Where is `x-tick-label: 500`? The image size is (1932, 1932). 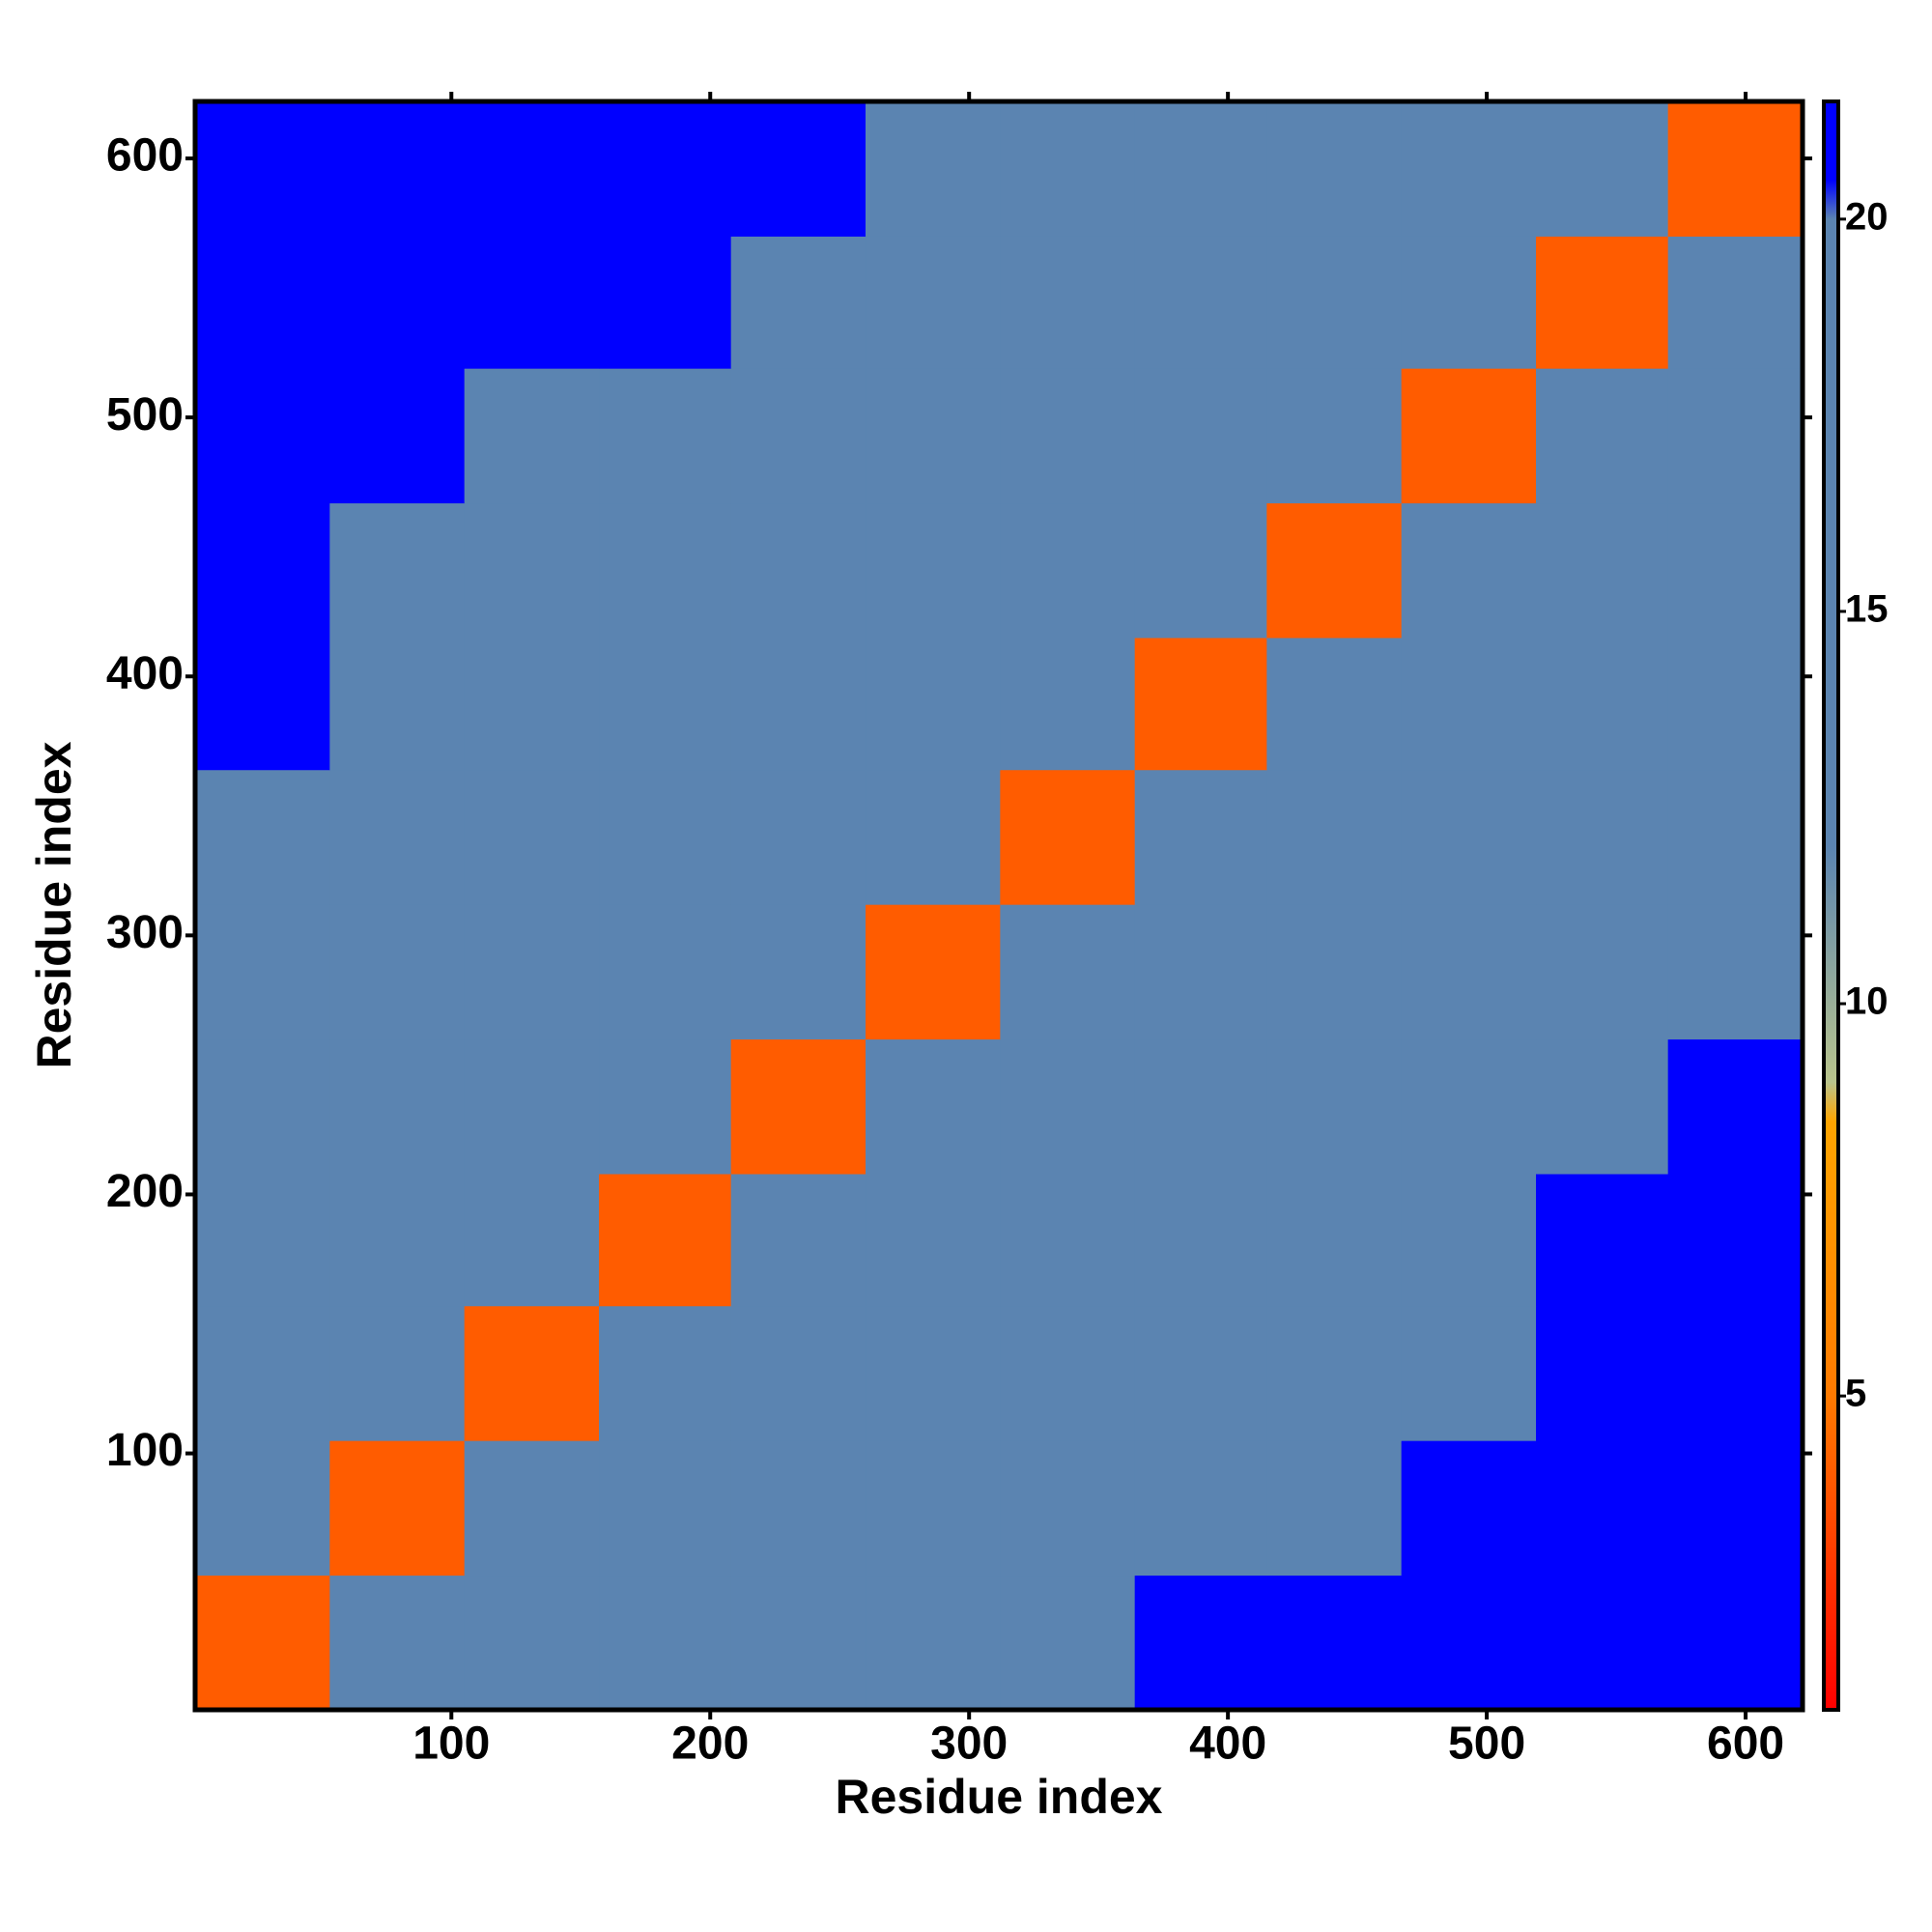 x-tick-label: 500 is located at coordinates (1486, 1744).